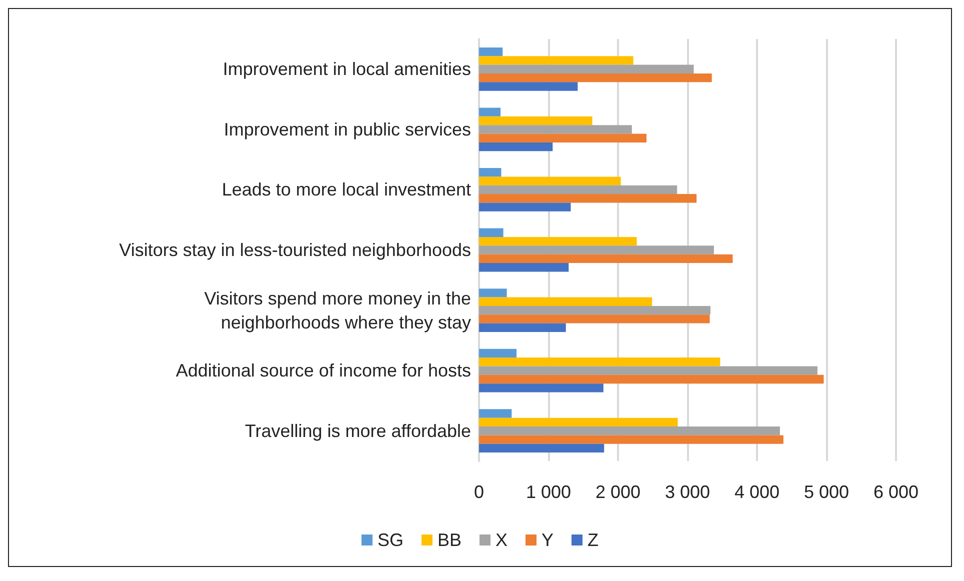 This screenshot has height=581, width=964. Describe the element at coordinates (479, 492) in the screenshot. I see `x-tick-label: 0` at that location.